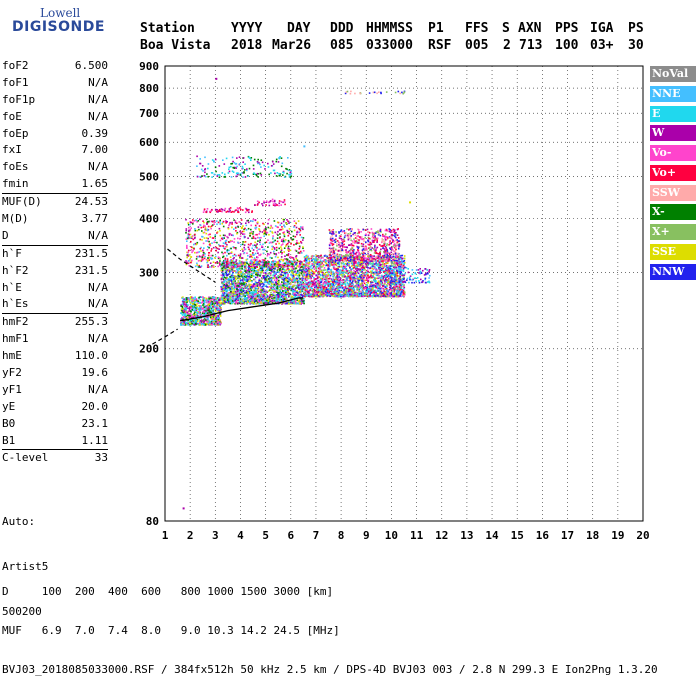 The image size is (700, 689). Describe the element at coordinates (389, 45) in the screenshot. I see `header-value-4: 033000` at that location.